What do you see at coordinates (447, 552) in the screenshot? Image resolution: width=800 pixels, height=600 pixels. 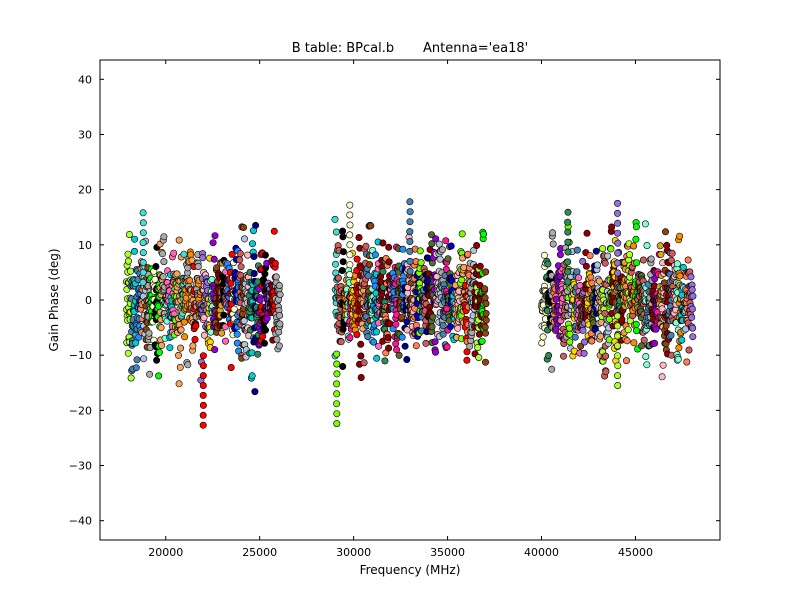 I see `x-tick-label: 35000` at bounding box center [447, 552].